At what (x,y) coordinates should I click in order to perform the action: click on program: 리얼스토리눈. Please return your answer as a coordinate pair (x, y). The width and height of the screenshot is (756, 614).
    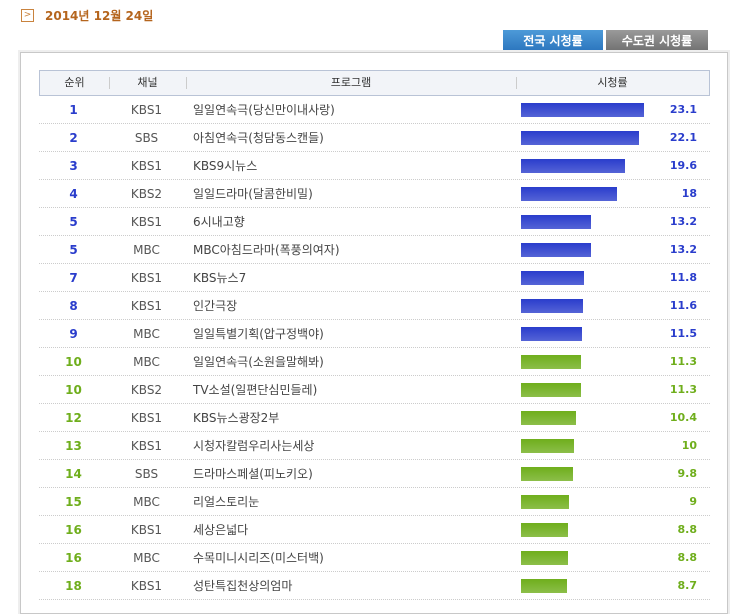
    Looking at the image, I should click on (226, 502).